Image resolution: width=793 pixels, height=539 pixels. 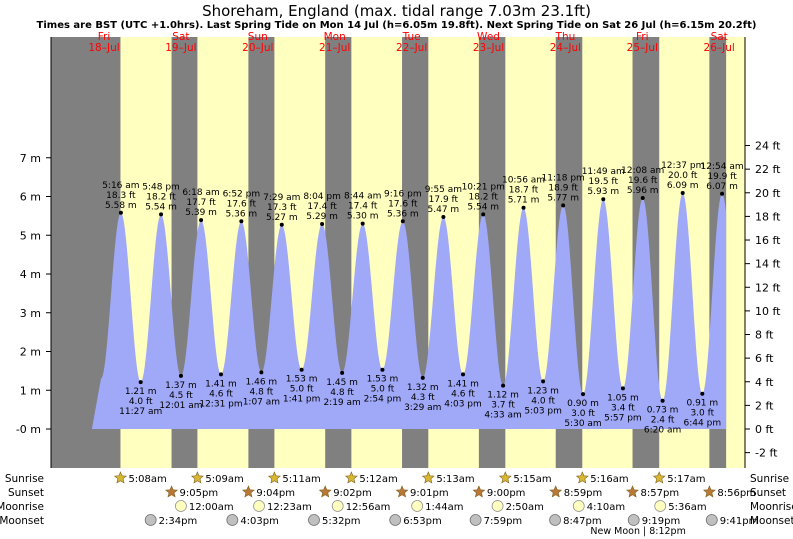 What do you see at coordinates (200, 193) in the screenshot?
I see `tide-time-label: 6:18 am` at bounding box center [200, 193].